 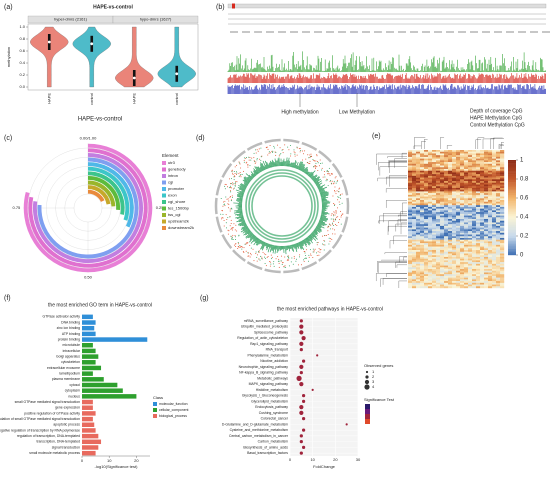 I want to click on strip, so click(x=155, y=19).